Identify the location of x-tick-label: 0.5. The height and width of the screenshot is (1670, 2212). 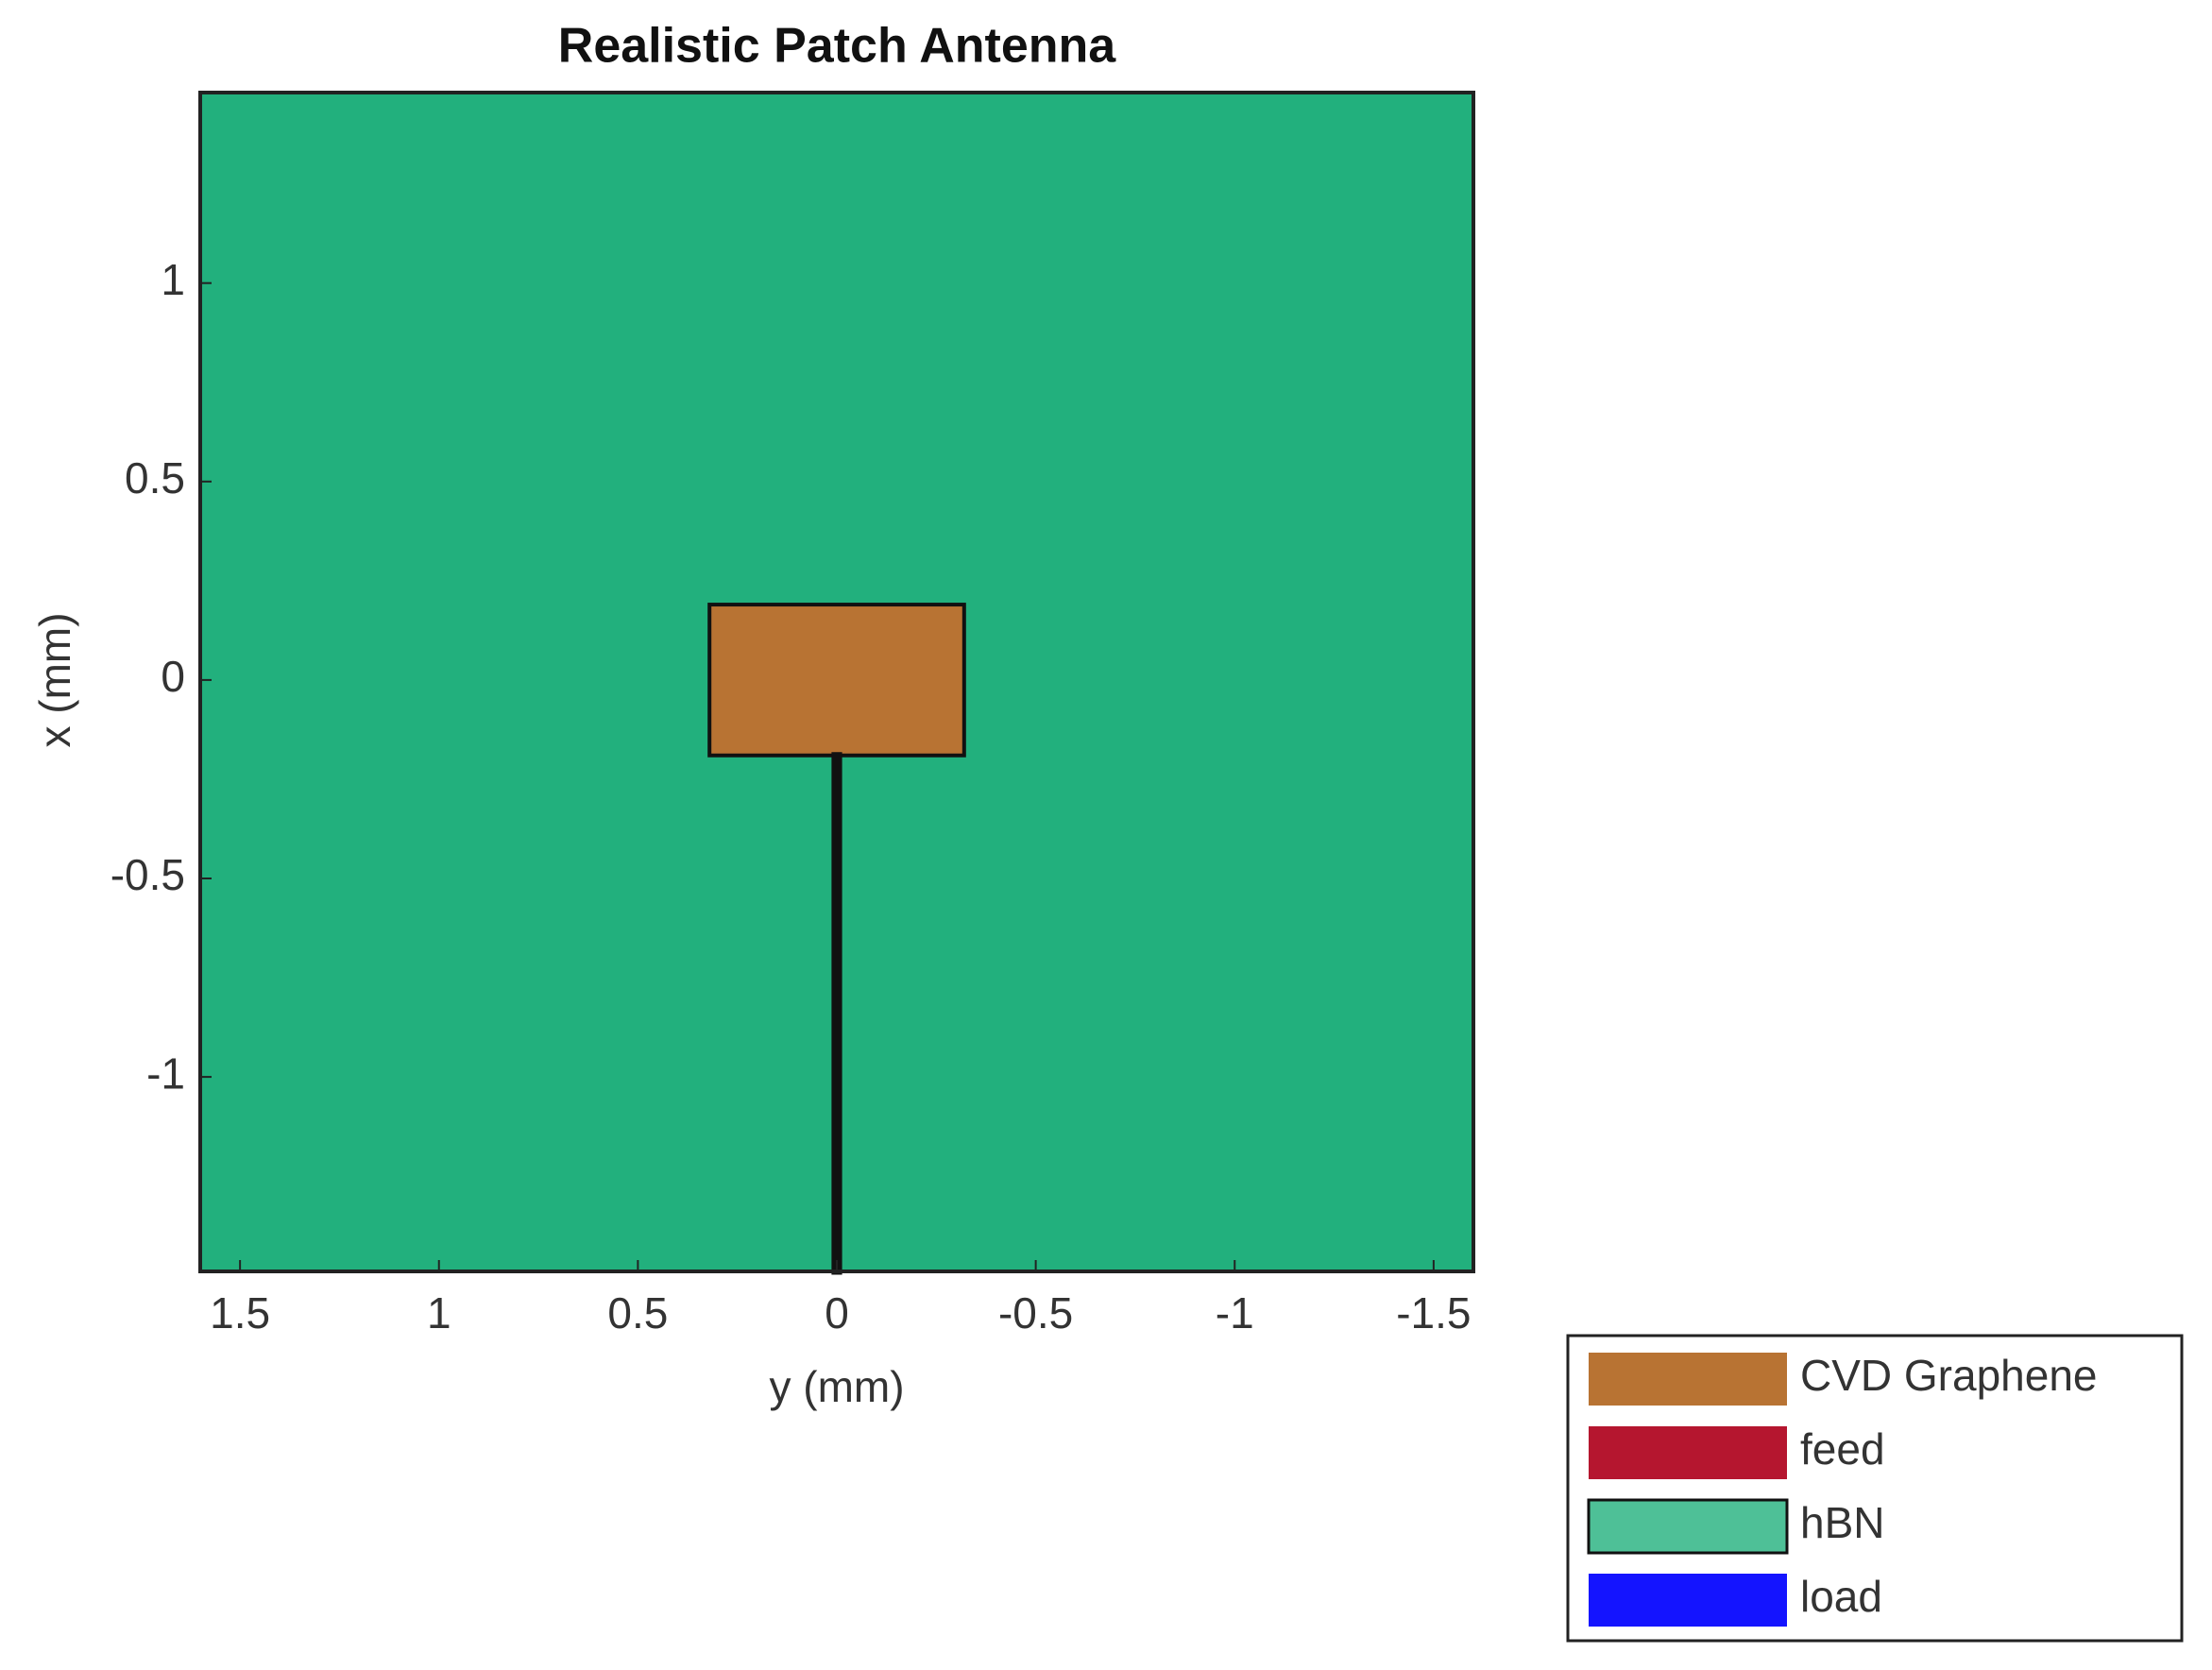
(637, 1313).